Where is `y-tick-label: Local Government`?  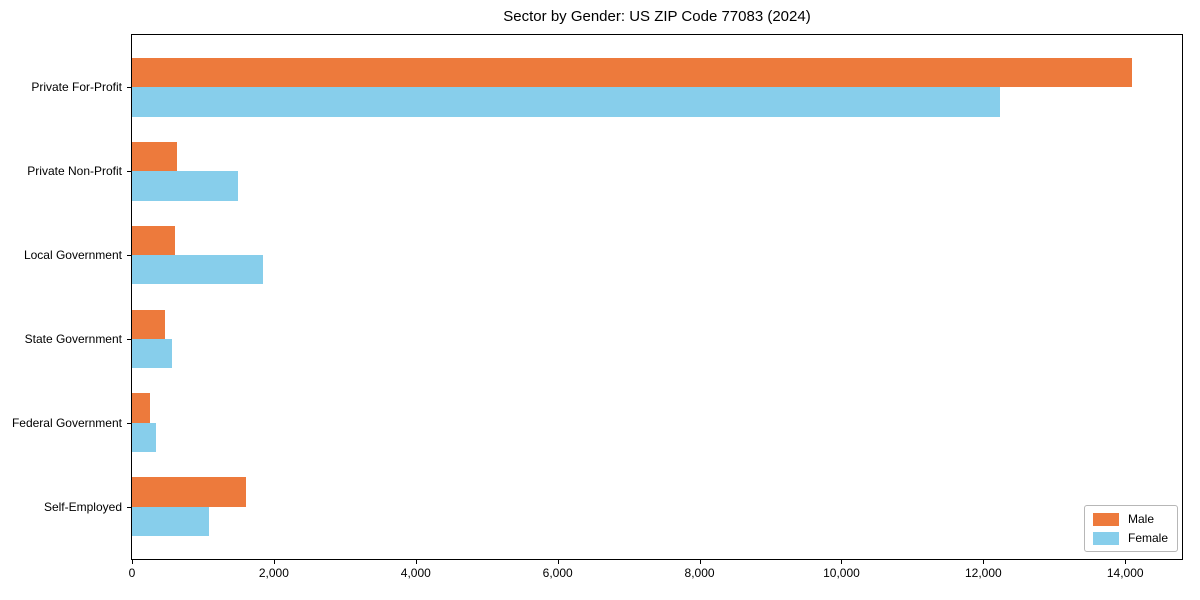
y-tick-label: Local Government is located at coordinates (72, 255).